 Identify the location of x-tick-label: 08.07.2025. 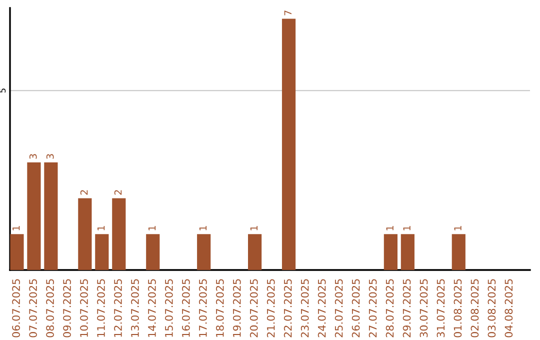
(50, 308).